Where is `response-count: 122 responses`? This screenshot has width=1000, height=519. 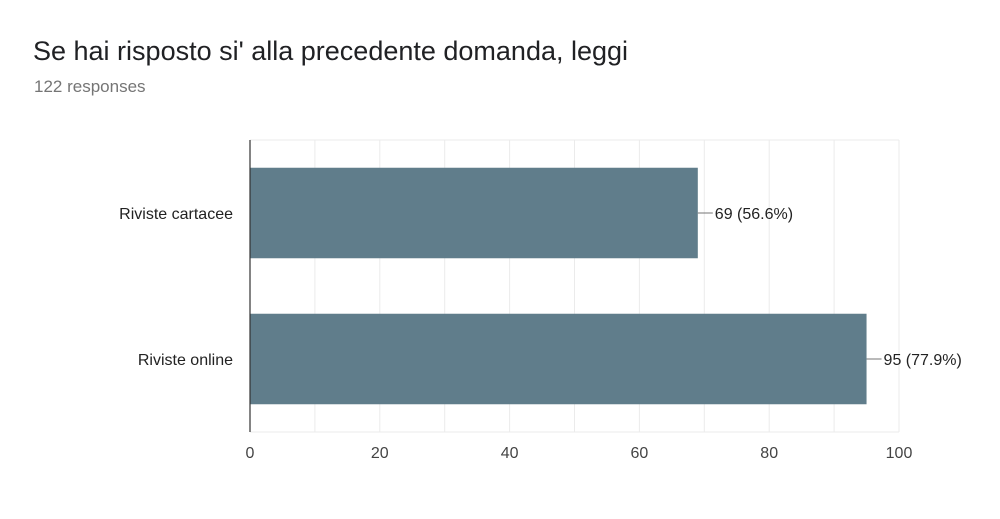
response-count: 122 responses is located at coordinates (90, 86).